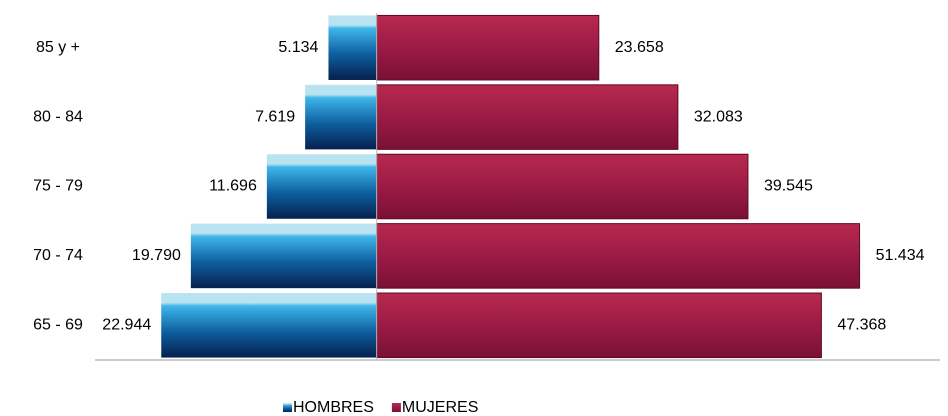  I want to click on data-label: 5.134, so click(298, 47).